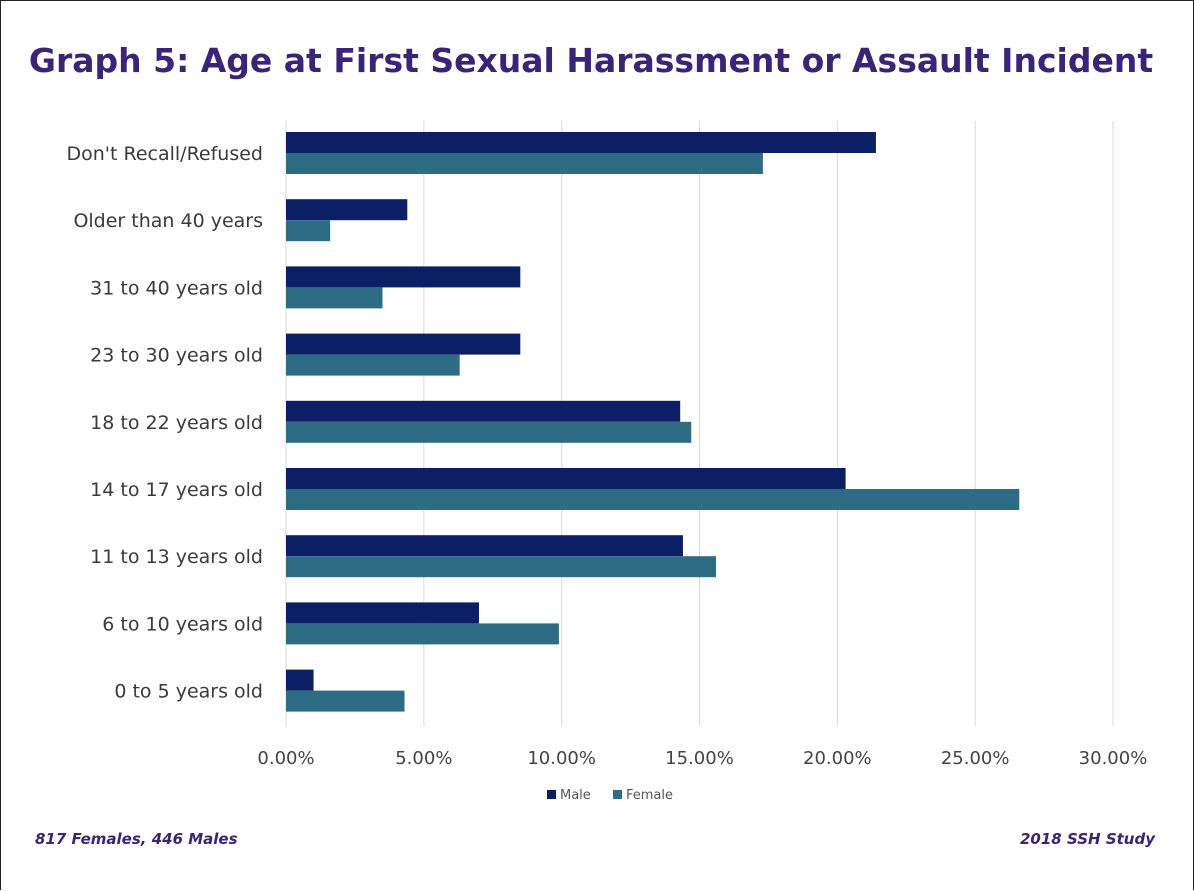 This screenshot has height=891, width=1194. What do you see at coordinates (136, 839) in the screenshot?
I see `sample-size-note: 817 Females, 446 Males` at bounding box center [136, 839].